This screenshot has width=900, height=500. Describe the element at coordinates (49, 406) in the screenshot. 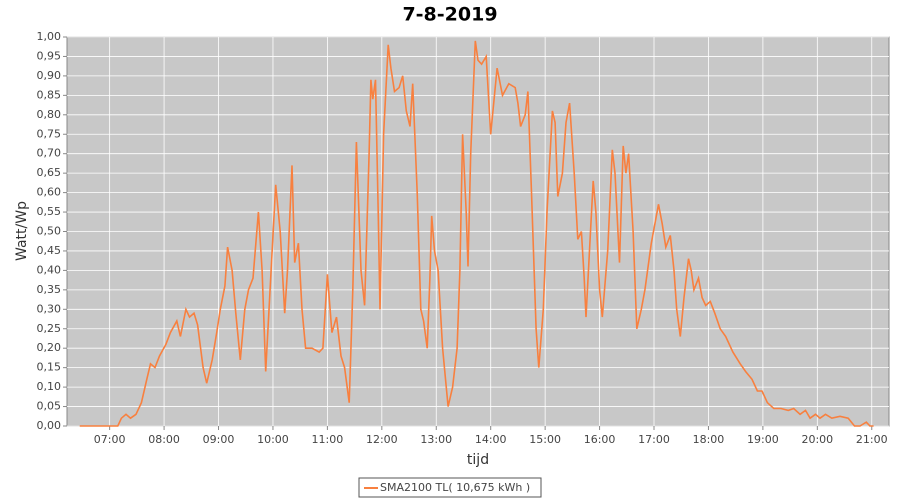

I see `y-tick-label: 0,05` at that location.